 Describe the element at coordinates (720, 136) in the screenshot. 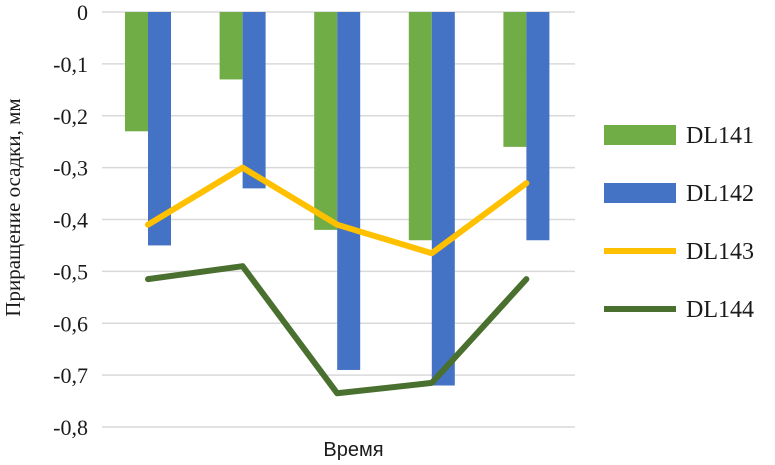

I see `legend-label-dl141: DL141` at that location.